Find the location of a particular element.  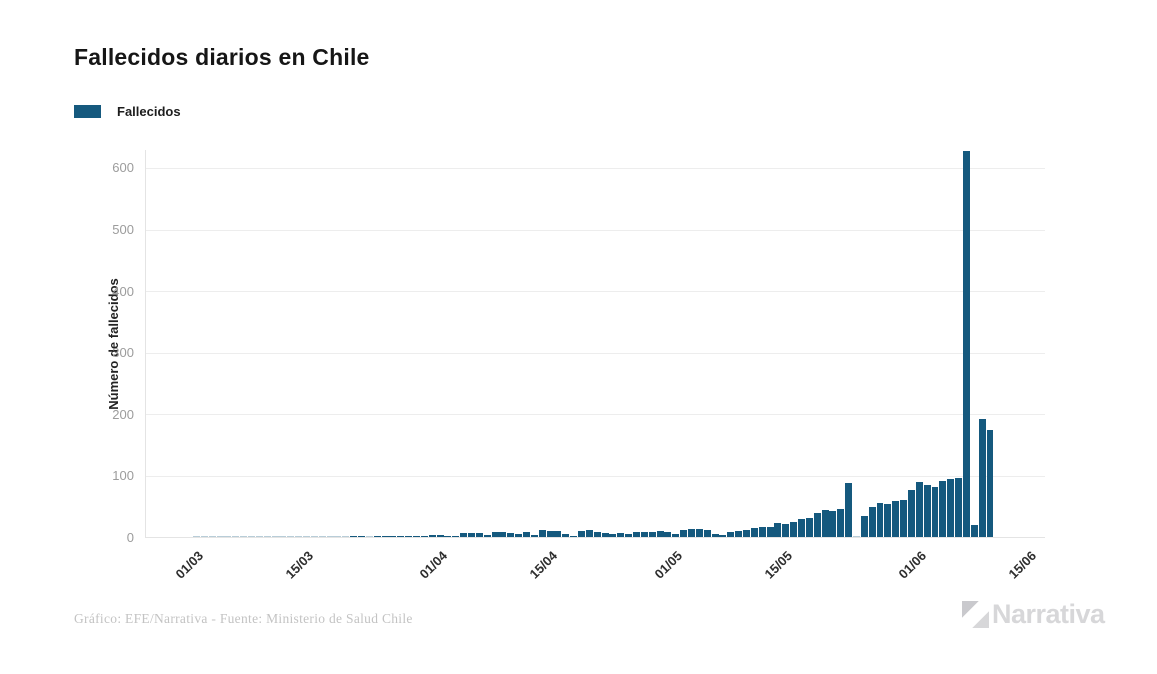

x-tick-label: 01/06 is located at coordinates (912, 565).